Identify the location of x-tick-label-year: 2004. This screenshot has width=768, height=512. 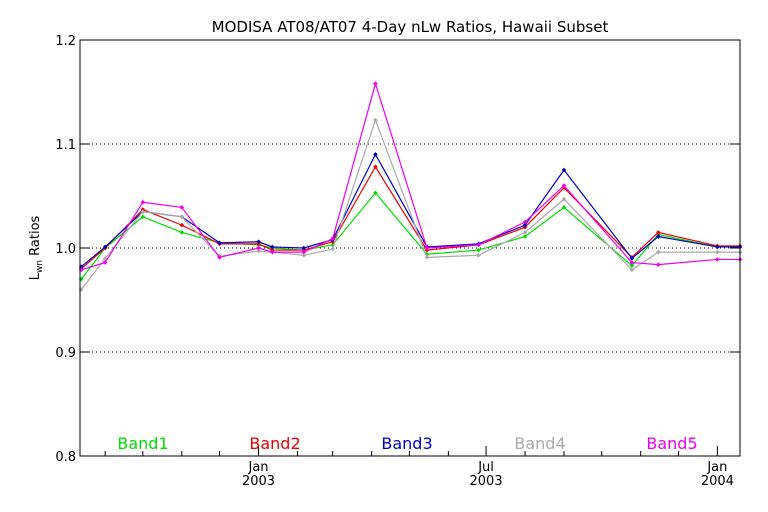
(717, 481).